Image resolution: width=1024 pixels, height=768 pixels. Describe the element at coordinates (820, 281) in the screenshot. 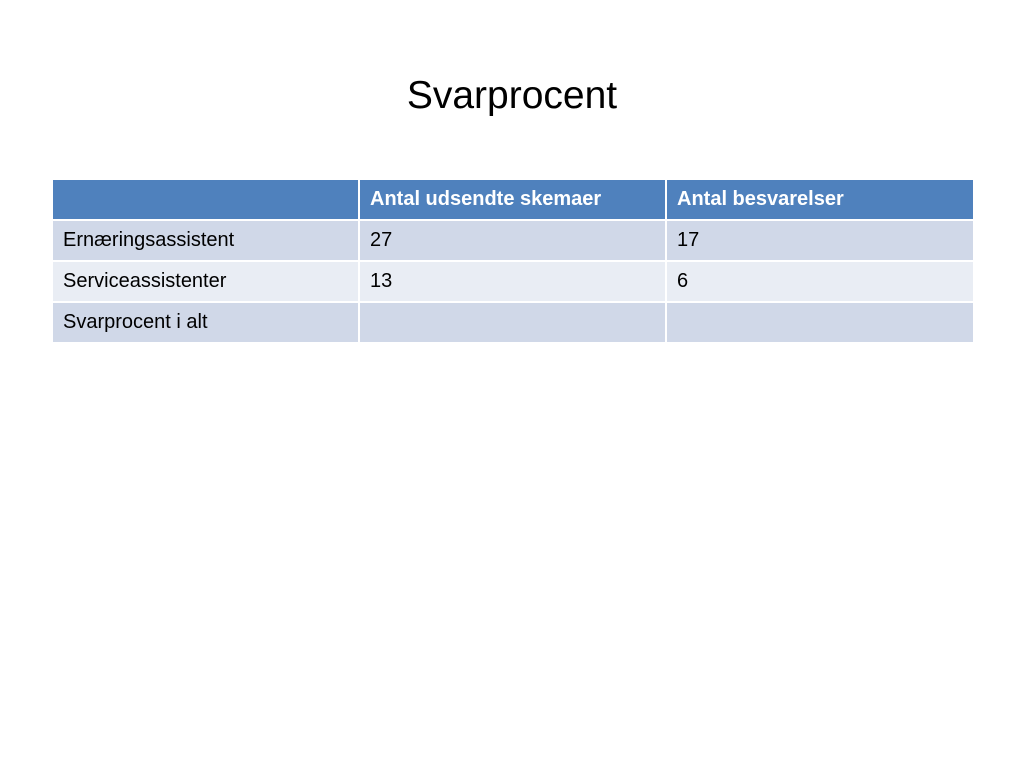

I see `cell-responses: 6` at that location.